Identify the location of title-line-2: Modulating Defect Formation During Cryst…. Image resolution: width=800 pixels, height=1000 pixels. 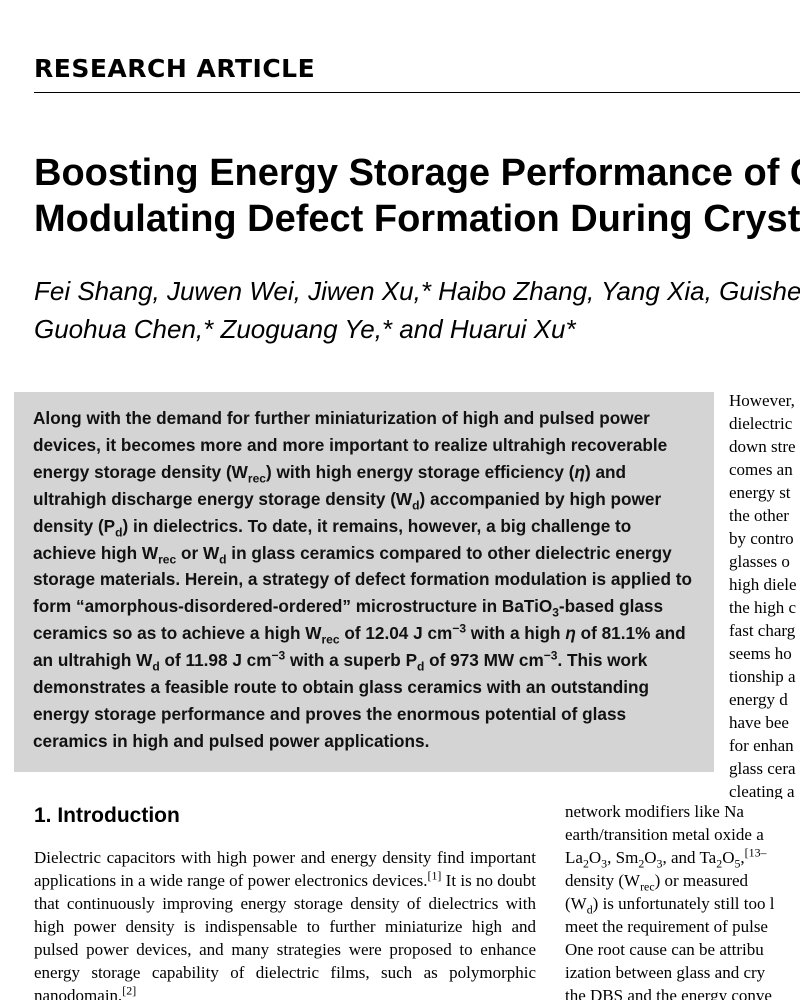
(417, 219).